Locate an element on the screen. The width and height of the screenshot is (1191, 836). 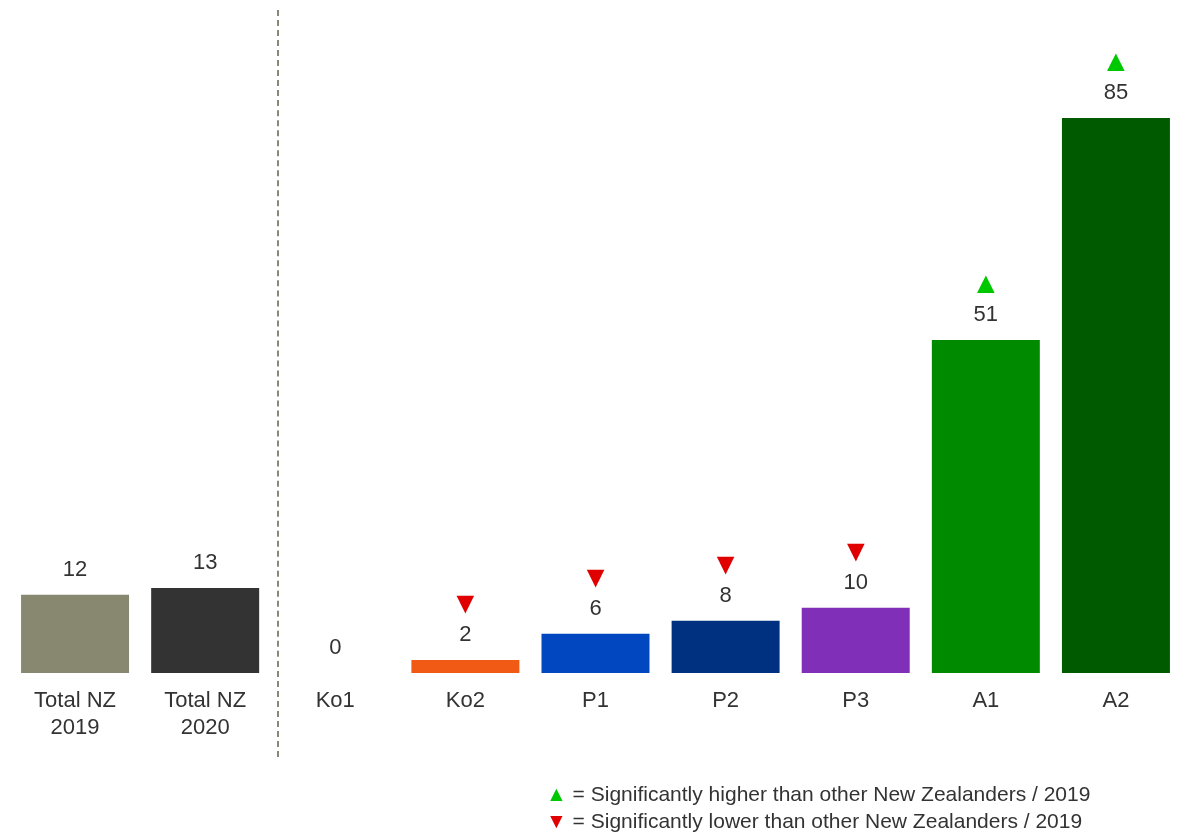
text: ▲ = Significantly higher than other New Zealanders / 2019 is located at coordinates (818, 793).